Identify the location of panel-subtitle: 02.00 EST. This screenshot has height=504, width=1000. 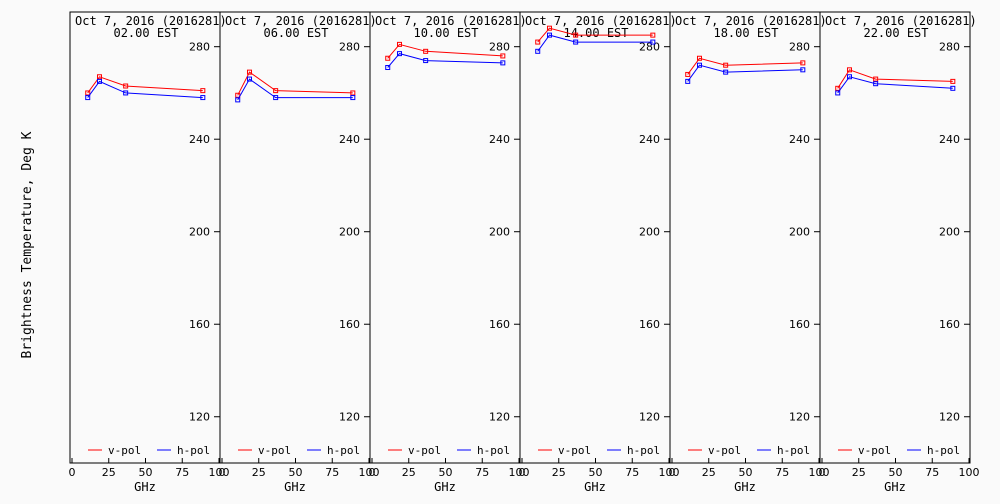
(145, 33).